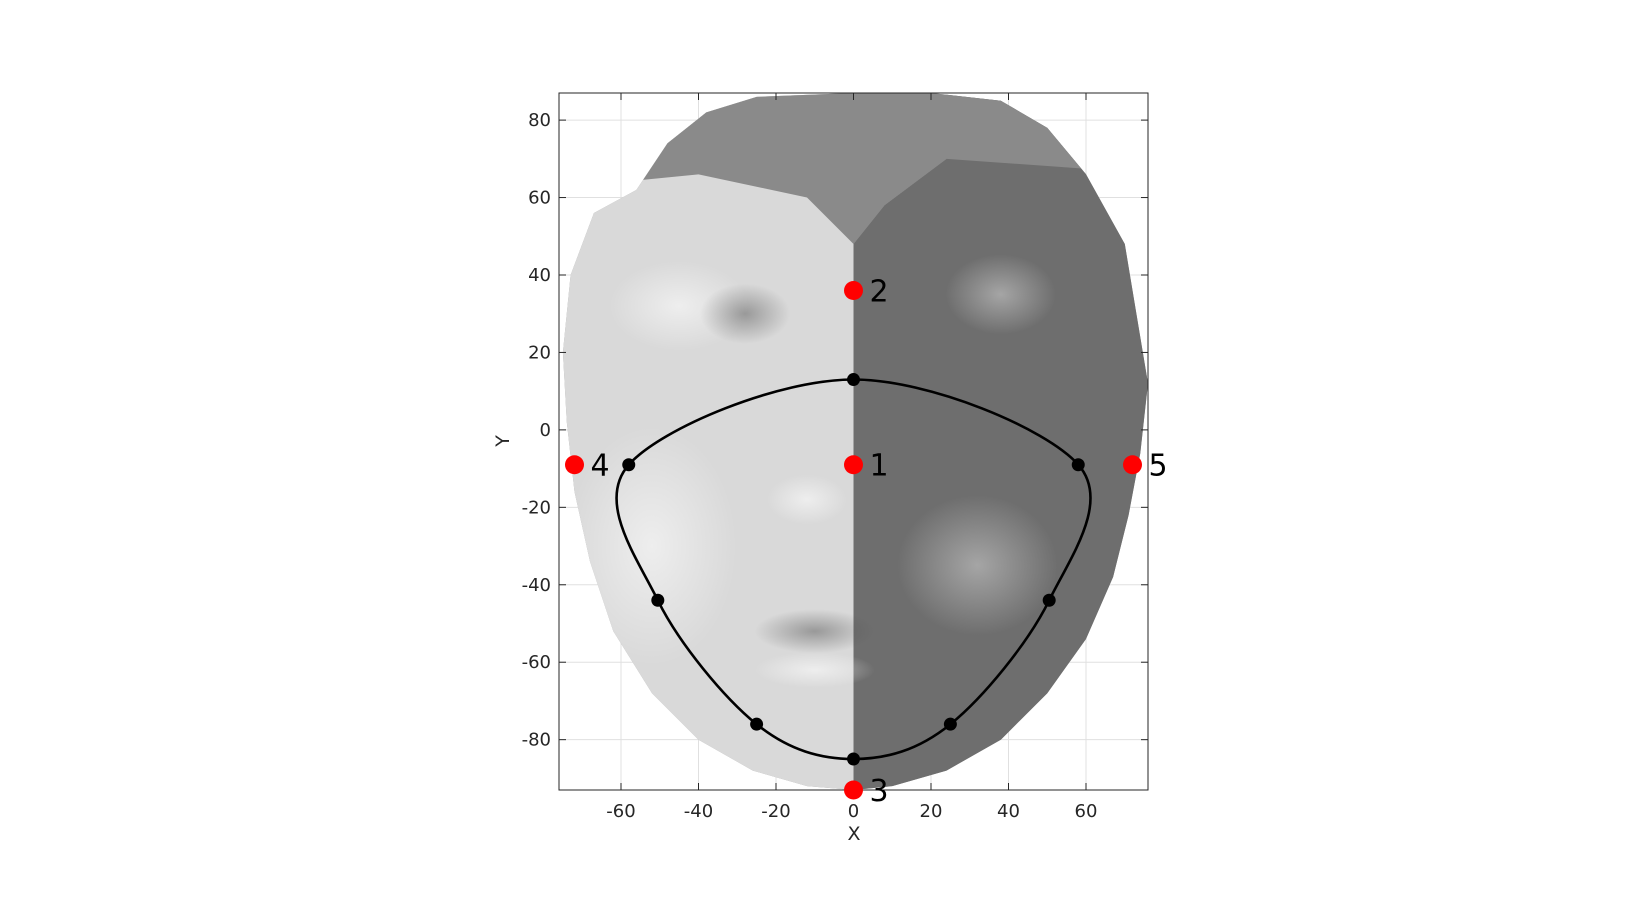 This screenshot has width=1642, height=911. Describe the element at coordinates (1008, 811) in the screenshot. I see `x-tick-label: 40` at that location.